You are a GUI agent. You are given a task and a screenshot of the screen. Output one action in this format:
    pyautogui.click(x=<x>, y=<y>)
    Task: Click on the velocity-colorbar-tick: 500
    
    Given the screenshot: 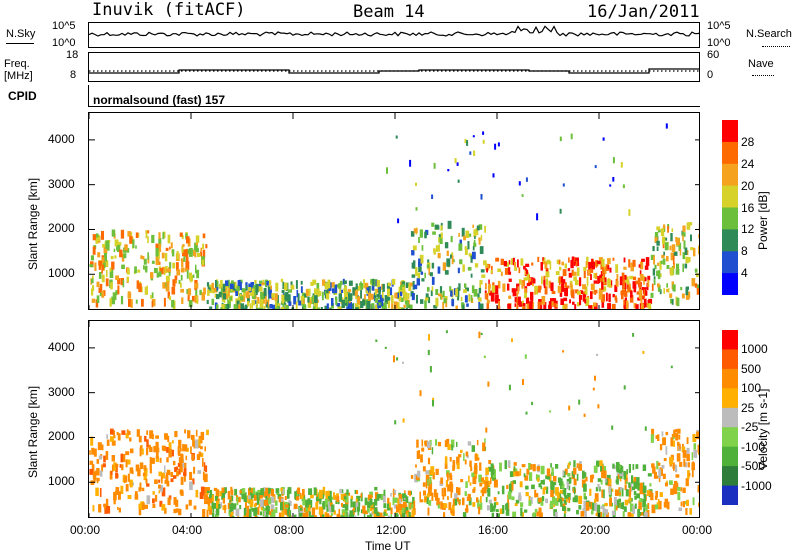 What is the action you would take?
    pyautogui.click(x=751, y=368)
    